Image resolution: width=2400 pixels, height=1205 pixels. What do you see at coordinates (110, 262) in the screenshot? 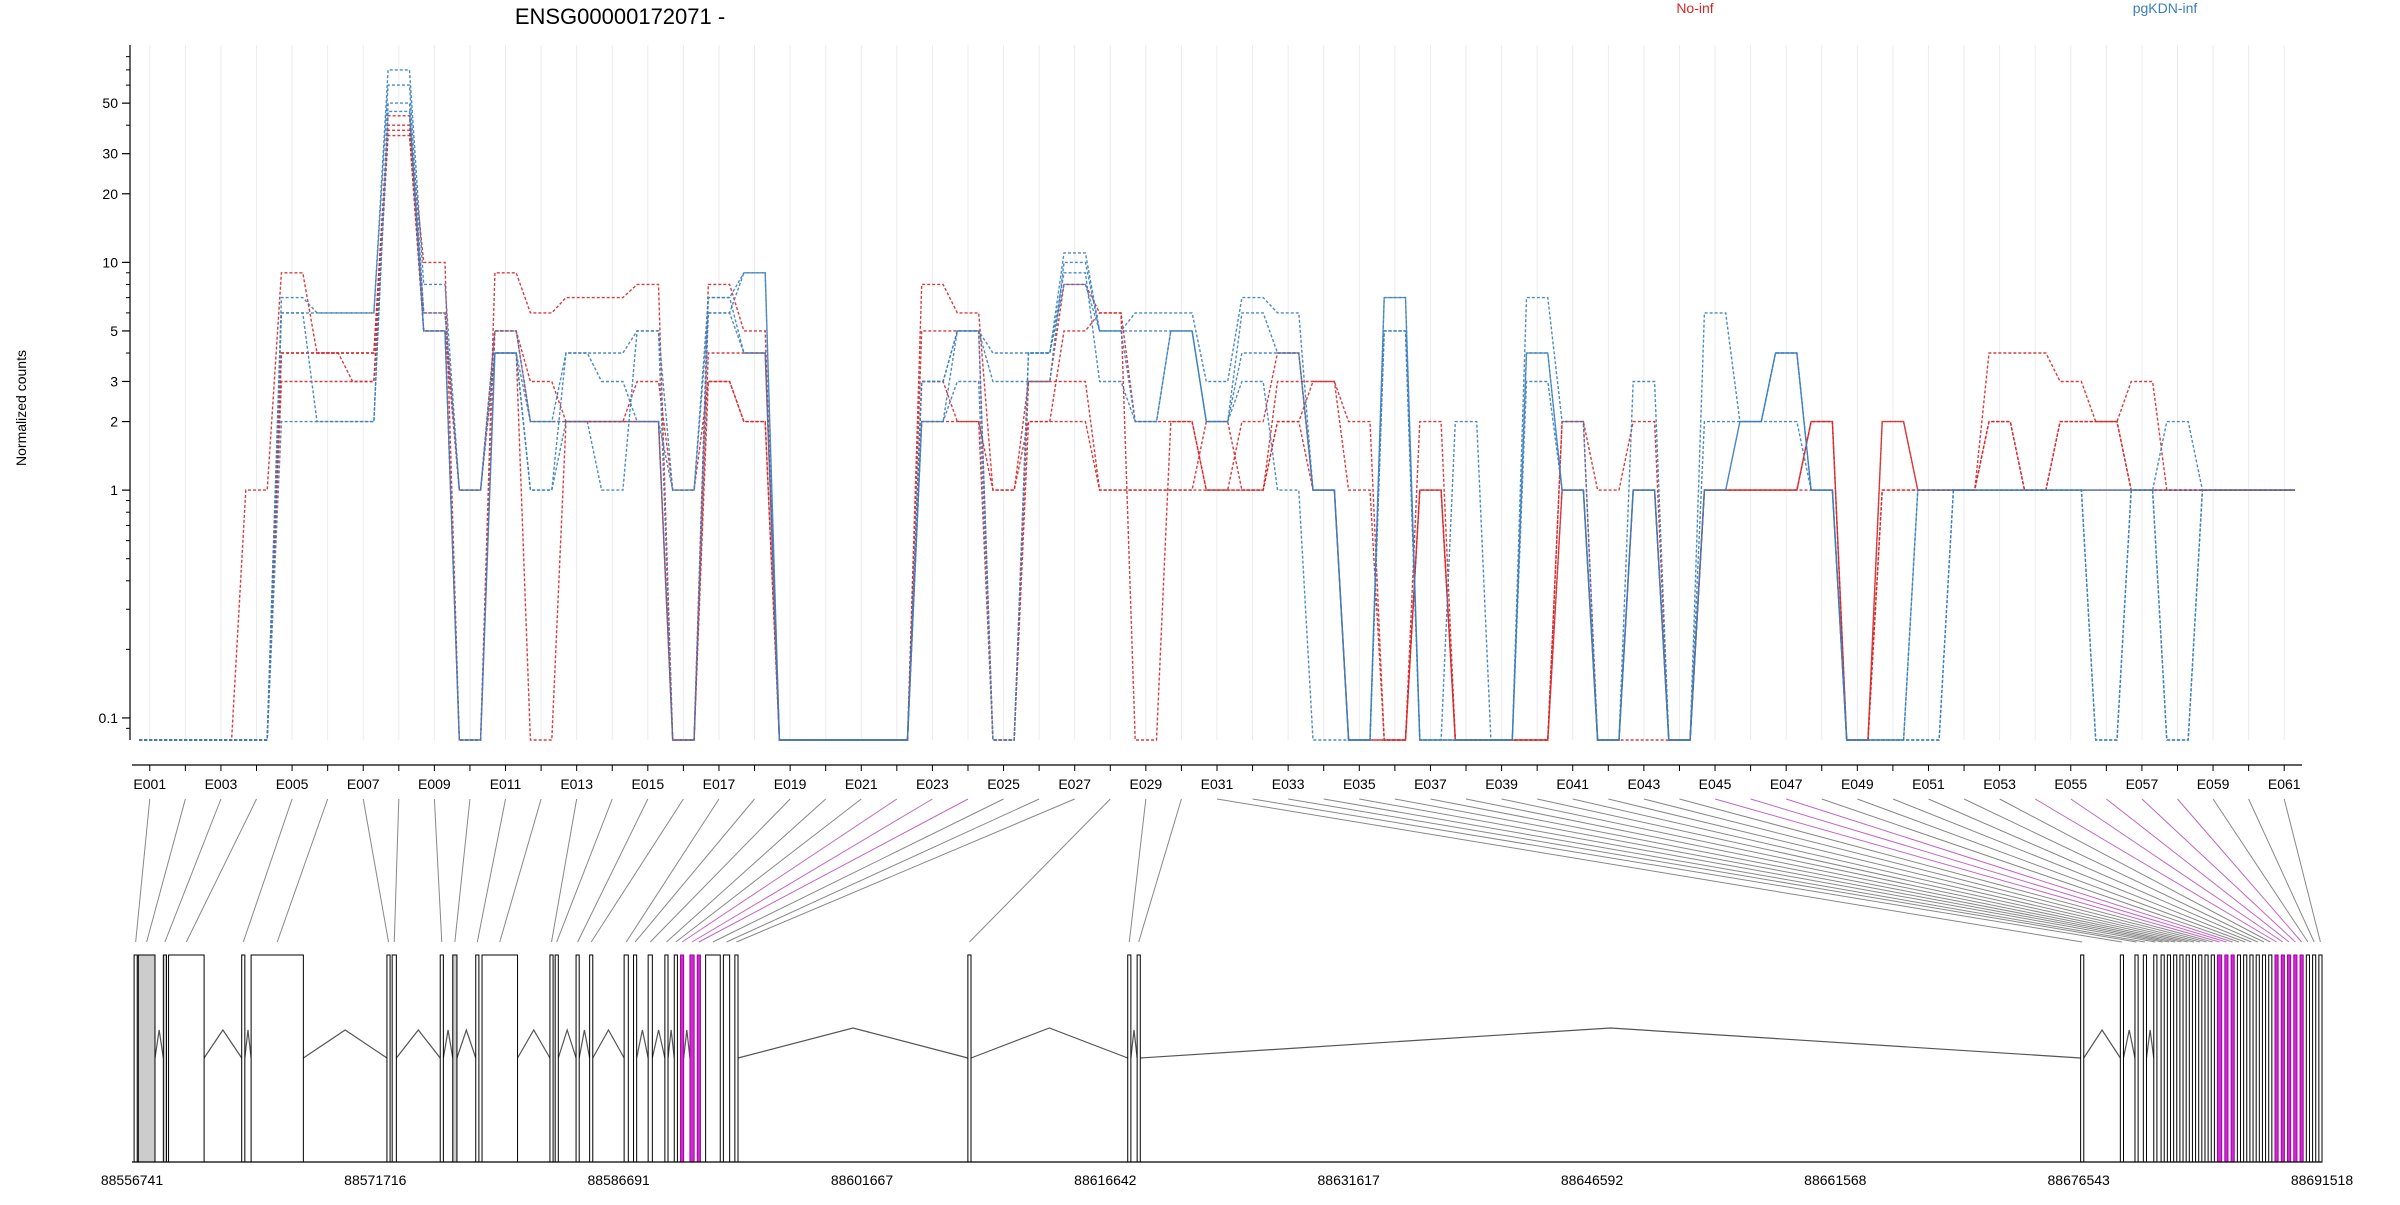
I see `y-tick-label: 10` at bounding box center [110, 262].